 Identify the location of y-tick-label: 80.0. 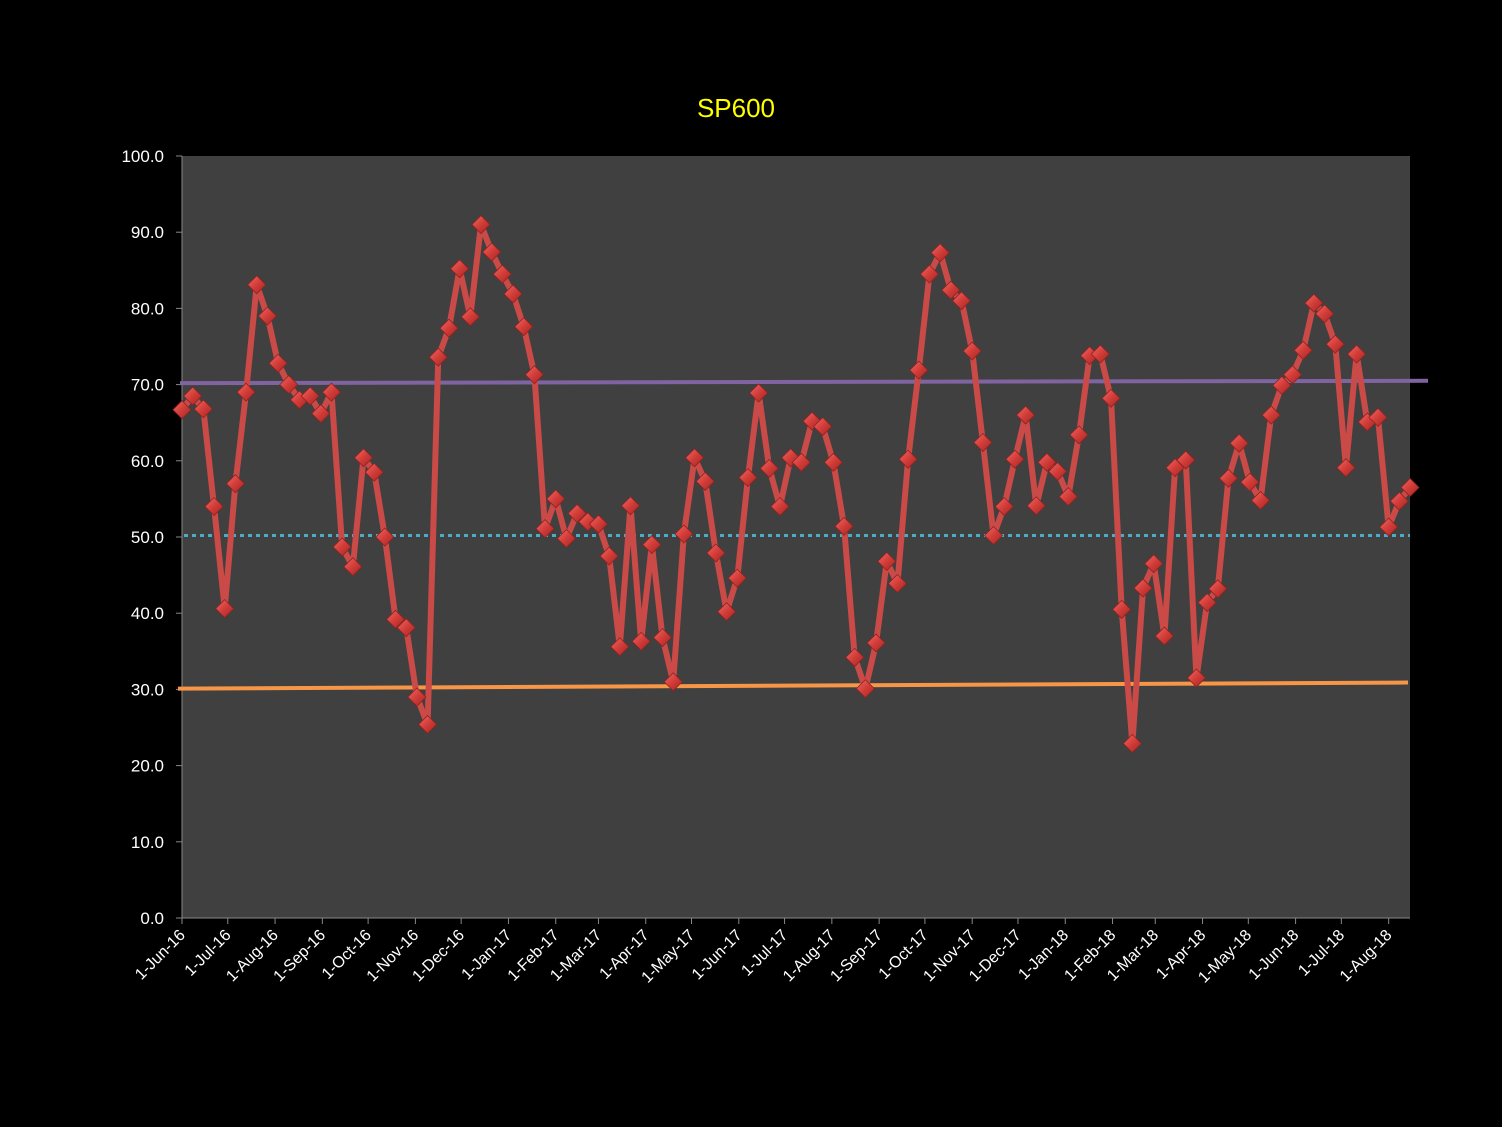
(147, 308).